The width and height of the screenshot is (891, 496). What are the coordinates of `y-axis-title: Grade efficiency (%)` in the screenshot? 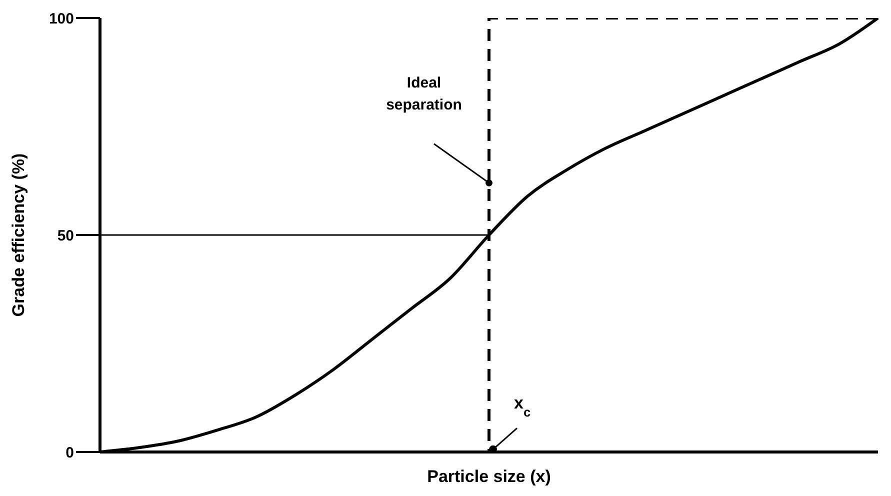 It's located at (18, 235).